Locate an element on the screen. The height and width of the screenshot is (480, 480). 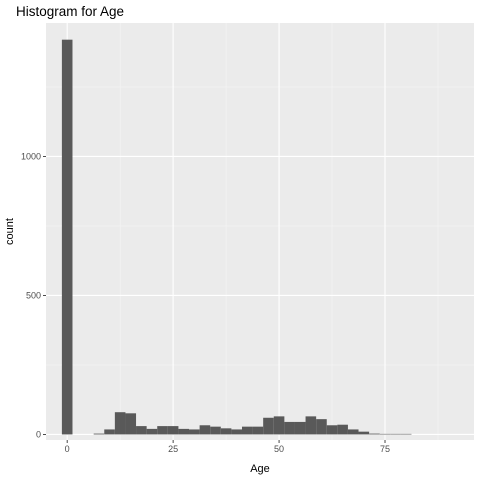
y-axis: 0 500 1000 is located at coordinates (33, 295).